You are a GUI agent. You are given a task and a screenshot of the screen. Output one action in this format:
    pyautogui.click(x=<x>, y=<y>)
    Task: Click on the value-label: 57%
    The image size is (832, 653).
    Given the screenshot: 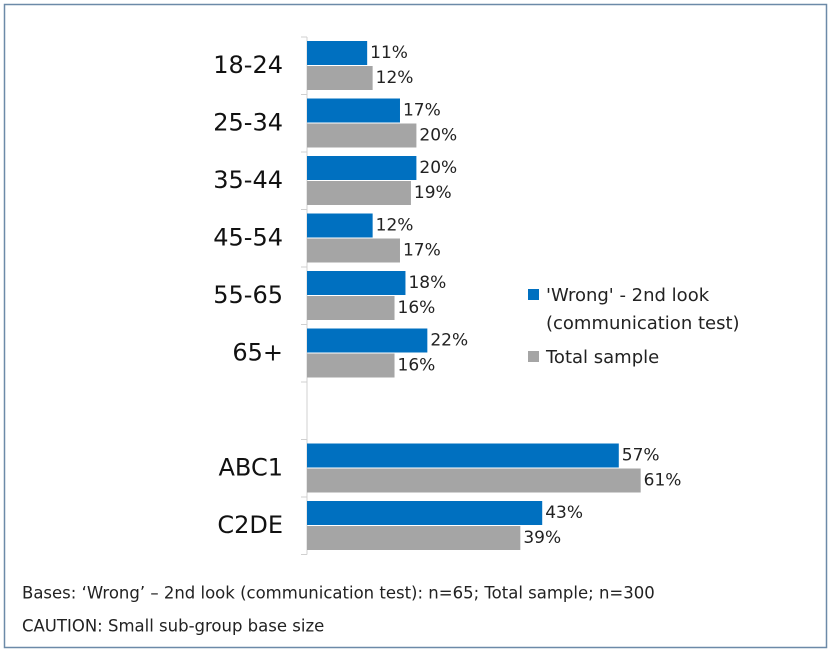 What is the action you would take?
    pyautogui.click(x=641, y=456)
    